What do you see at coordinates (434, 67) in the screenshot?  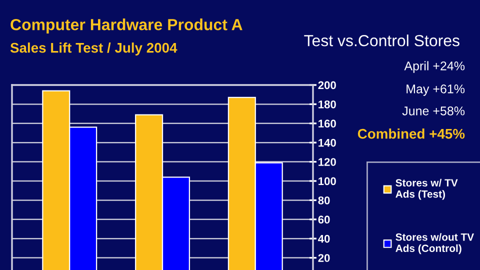 I see `text: April +24%` at bounding box center [434, 67].